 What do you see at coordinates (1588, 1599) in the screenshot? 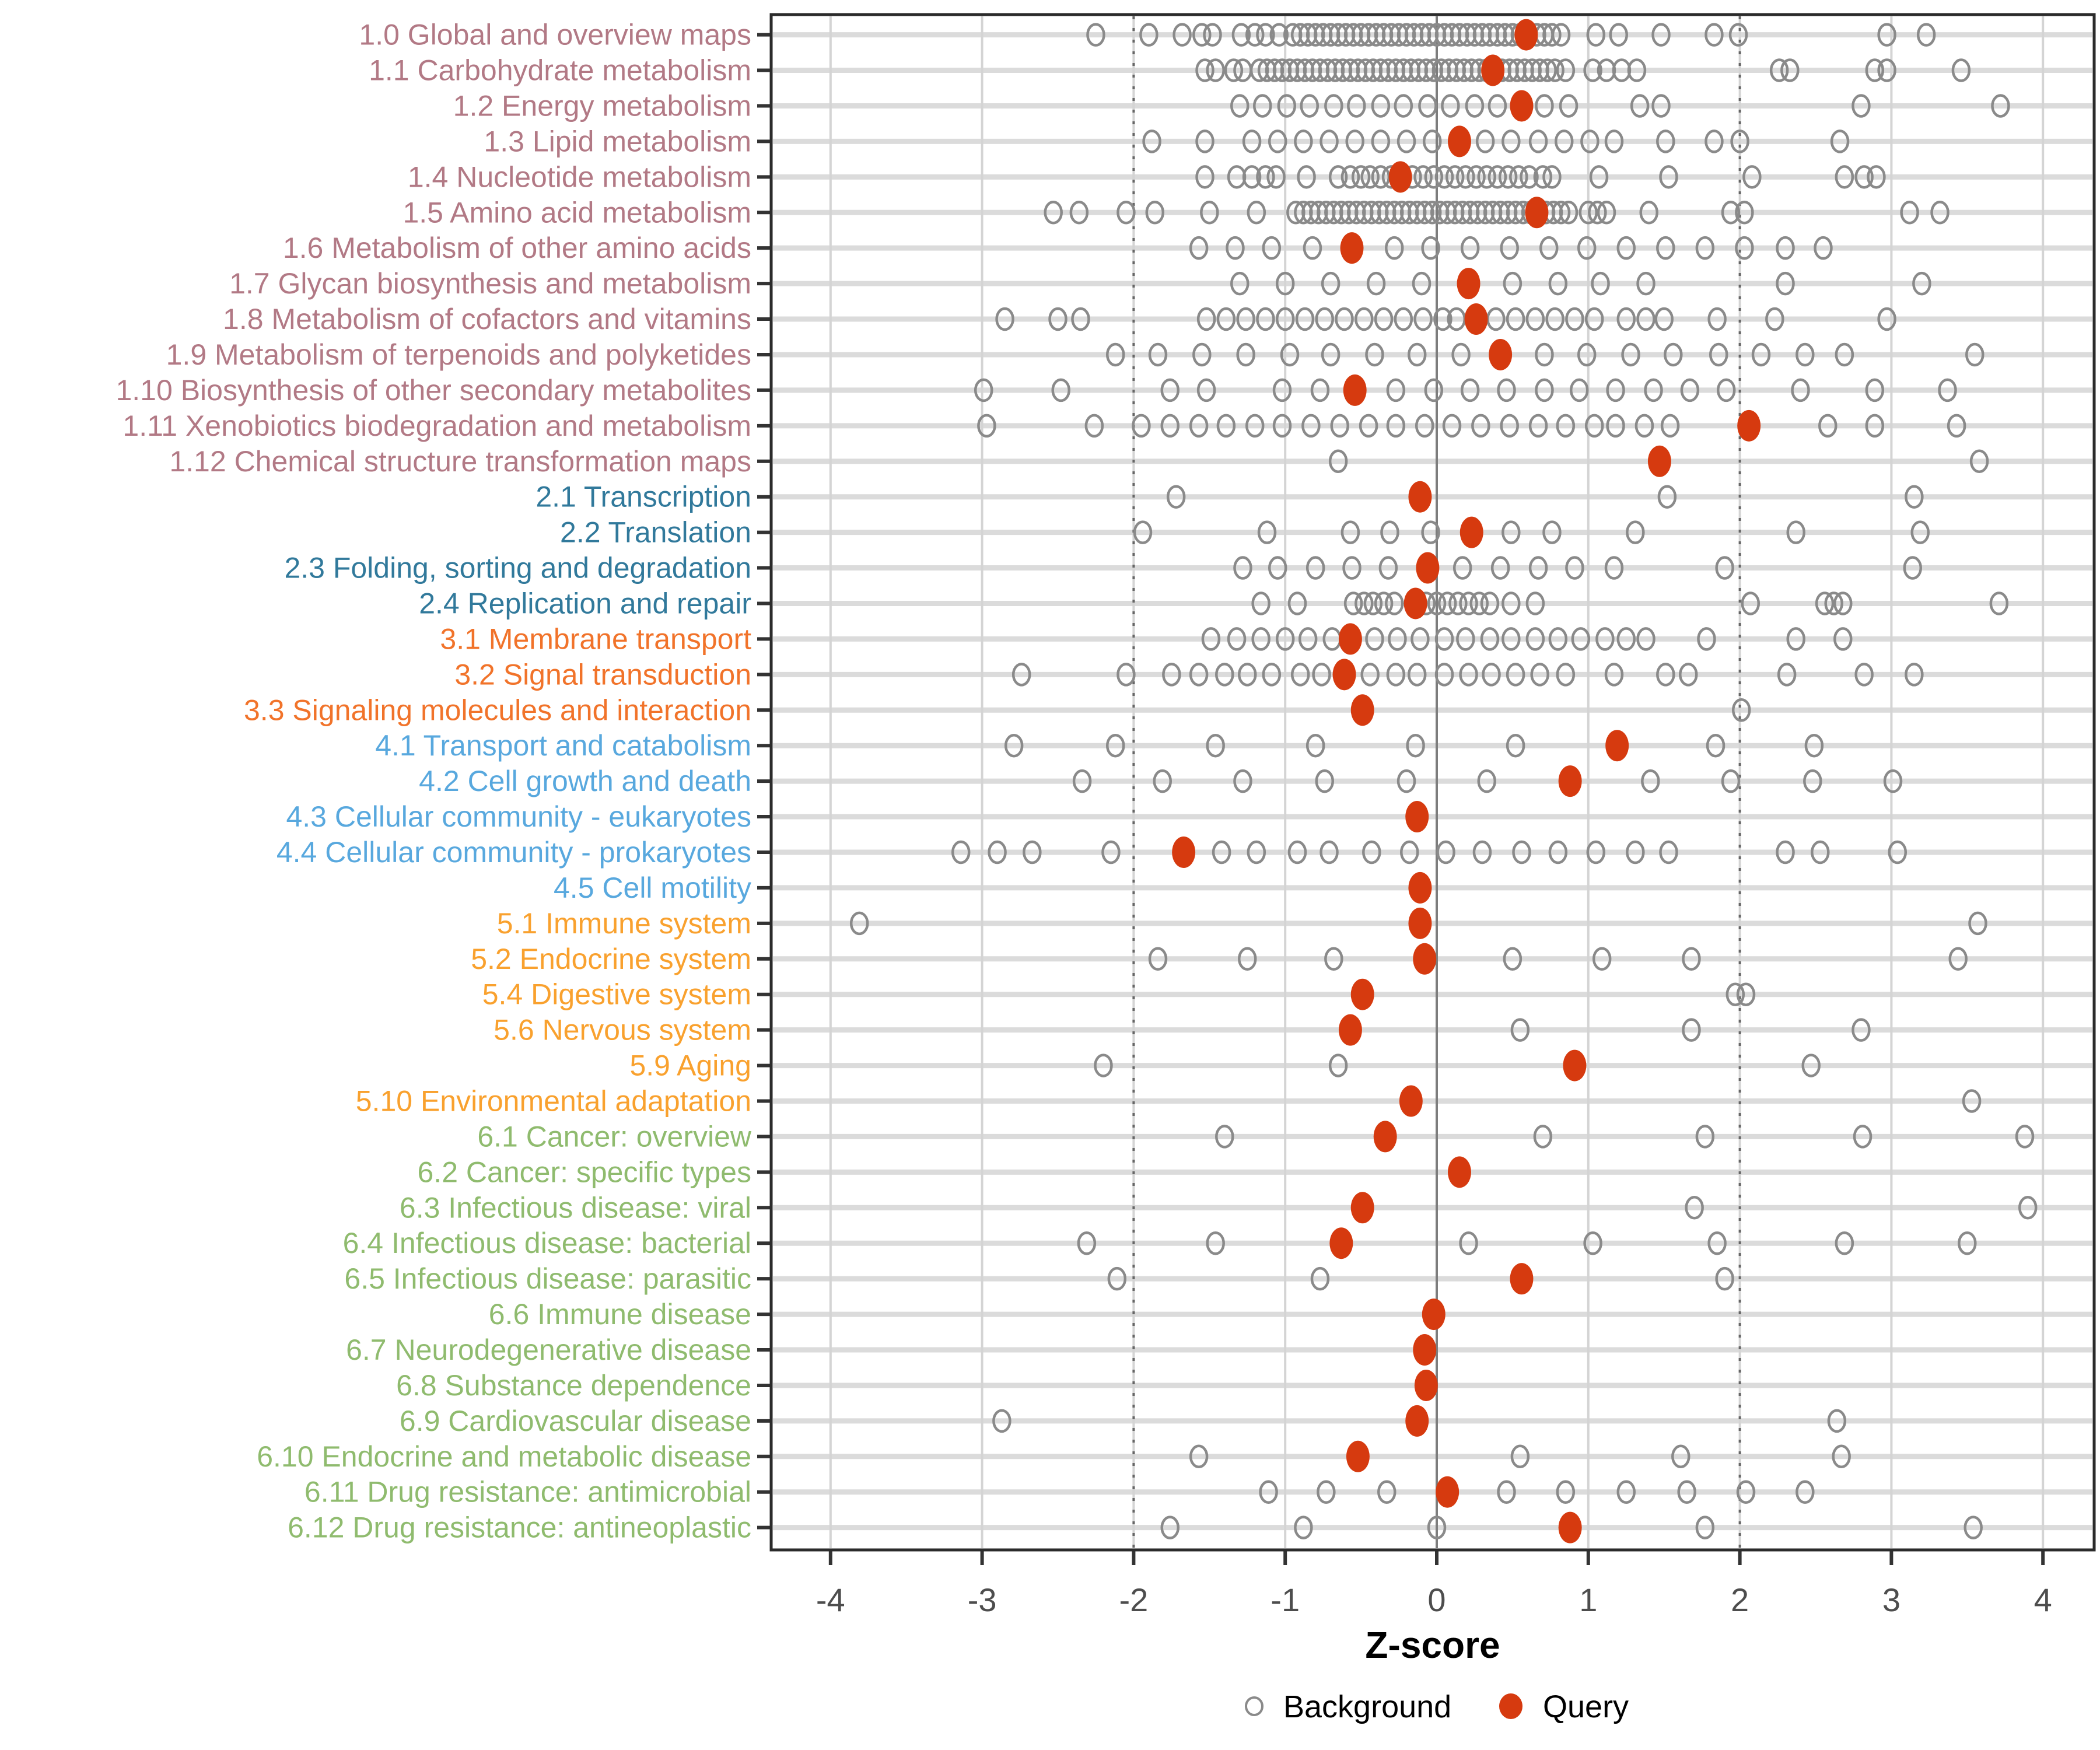
I see `x-tick-label: 1` at bounding box center [1588, 1599].